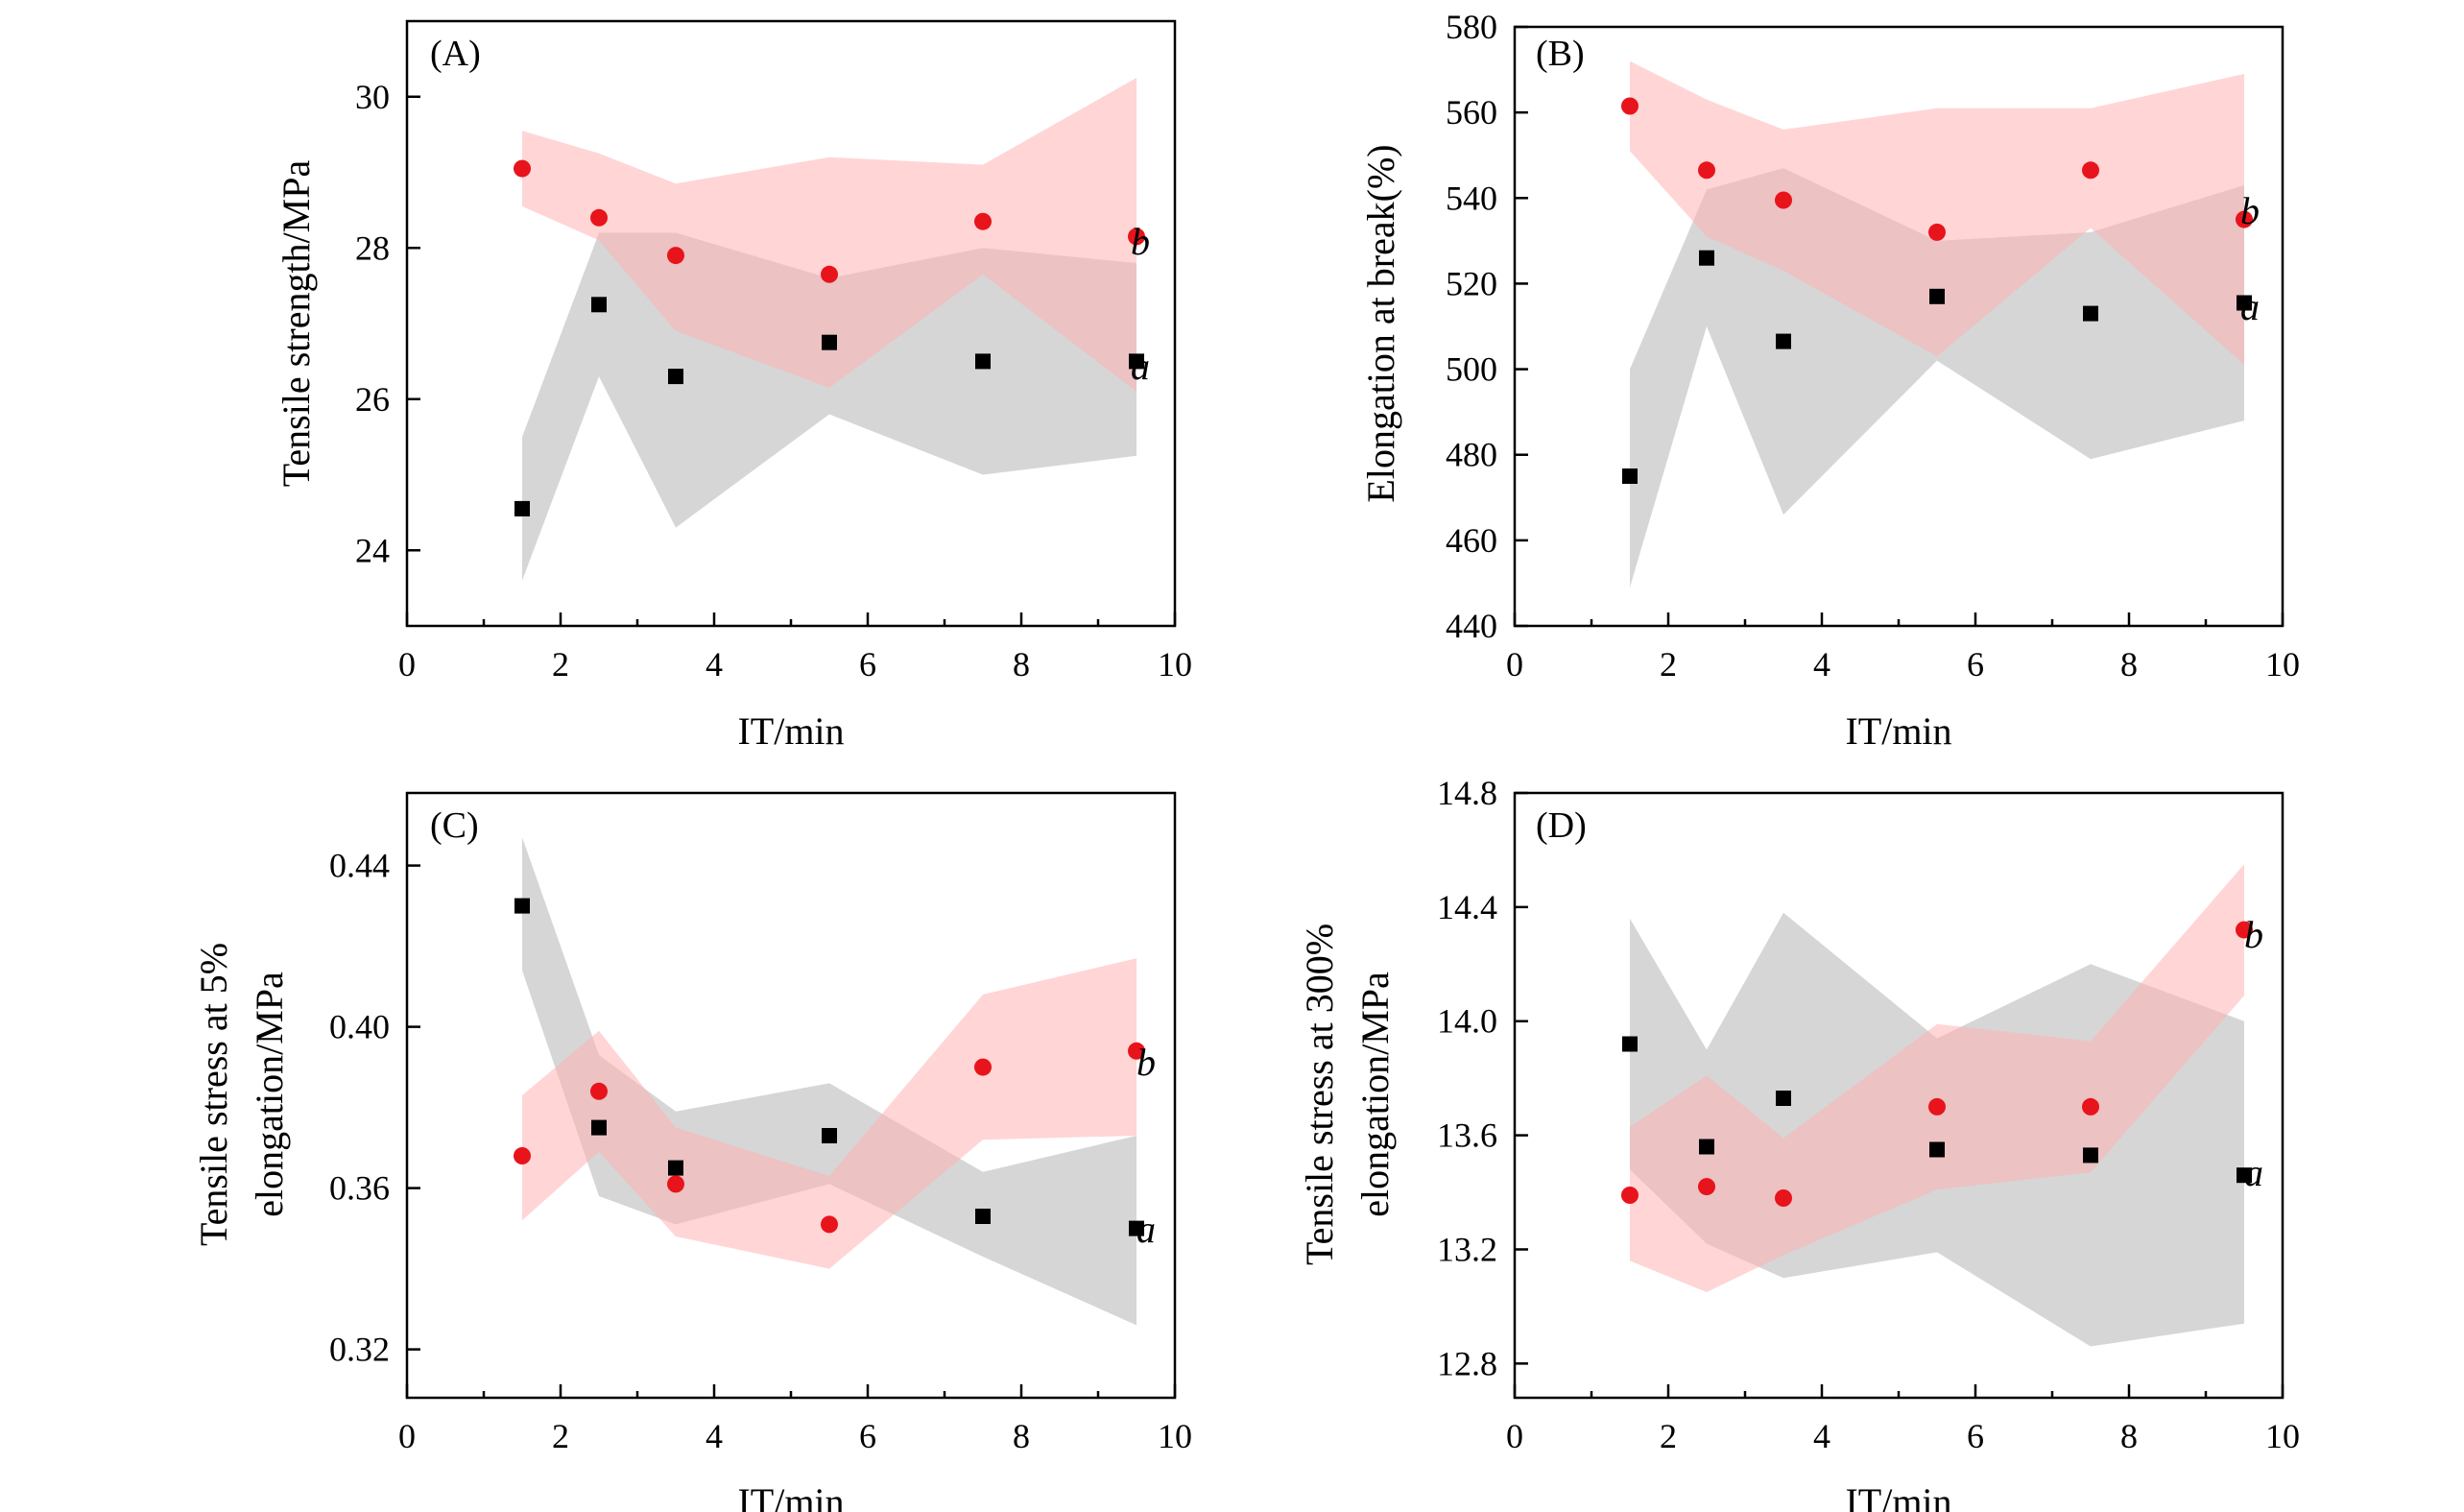 Image resolution: width=2464 pixels, height=1512 pixels. What do you see at coordinates (2253, 935) in the screenshot?
I see `panel-d-series-b-label: b` at bounding box center [2253, 935].